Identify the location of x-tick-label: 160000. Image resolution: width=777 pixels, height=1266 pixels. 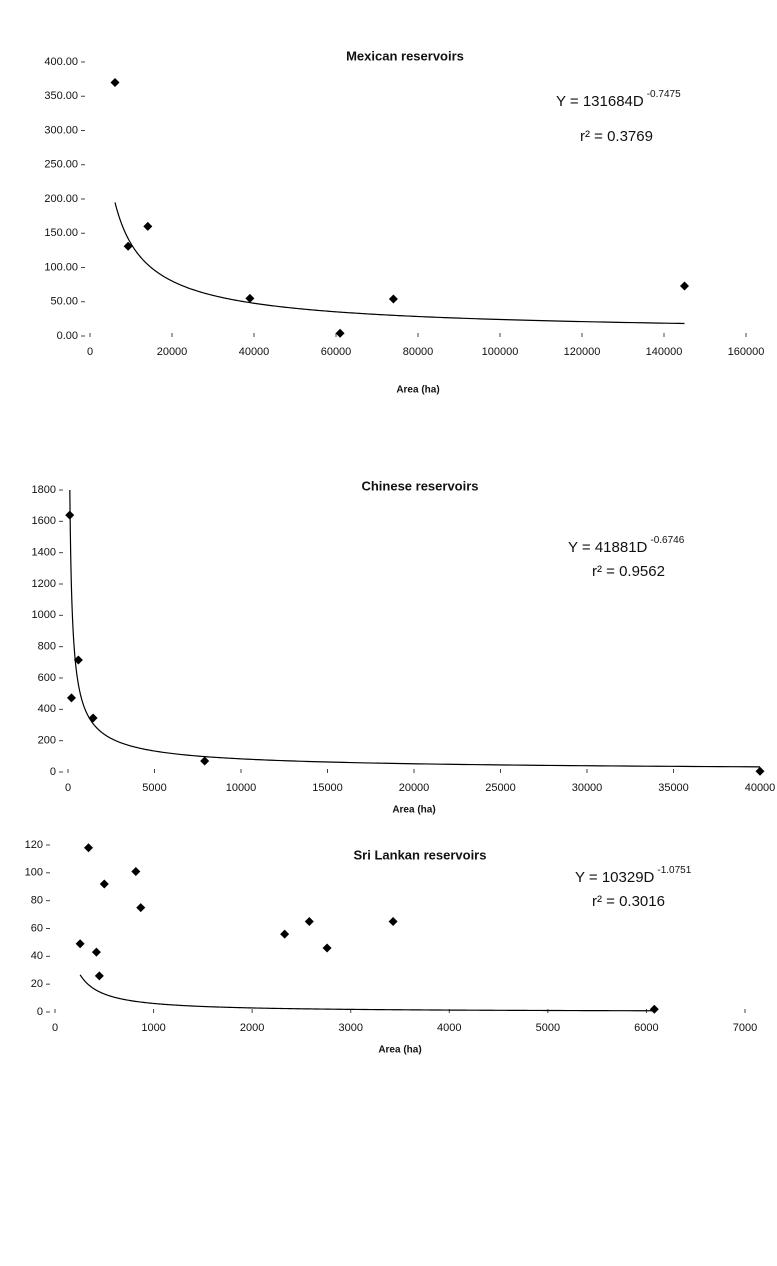
(746, 352).